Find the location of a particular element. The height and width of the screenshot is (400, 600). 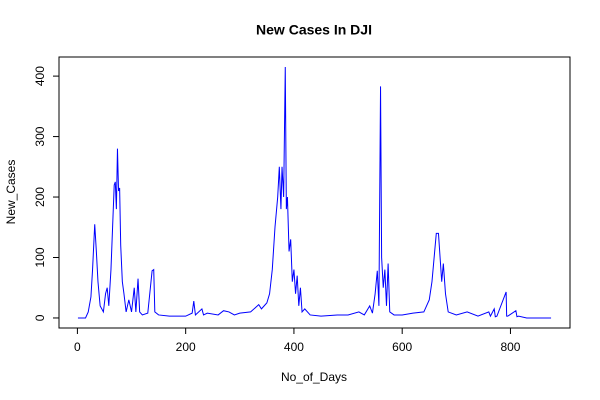

y-tick-label: 100 is located at coordinates (40, 257).